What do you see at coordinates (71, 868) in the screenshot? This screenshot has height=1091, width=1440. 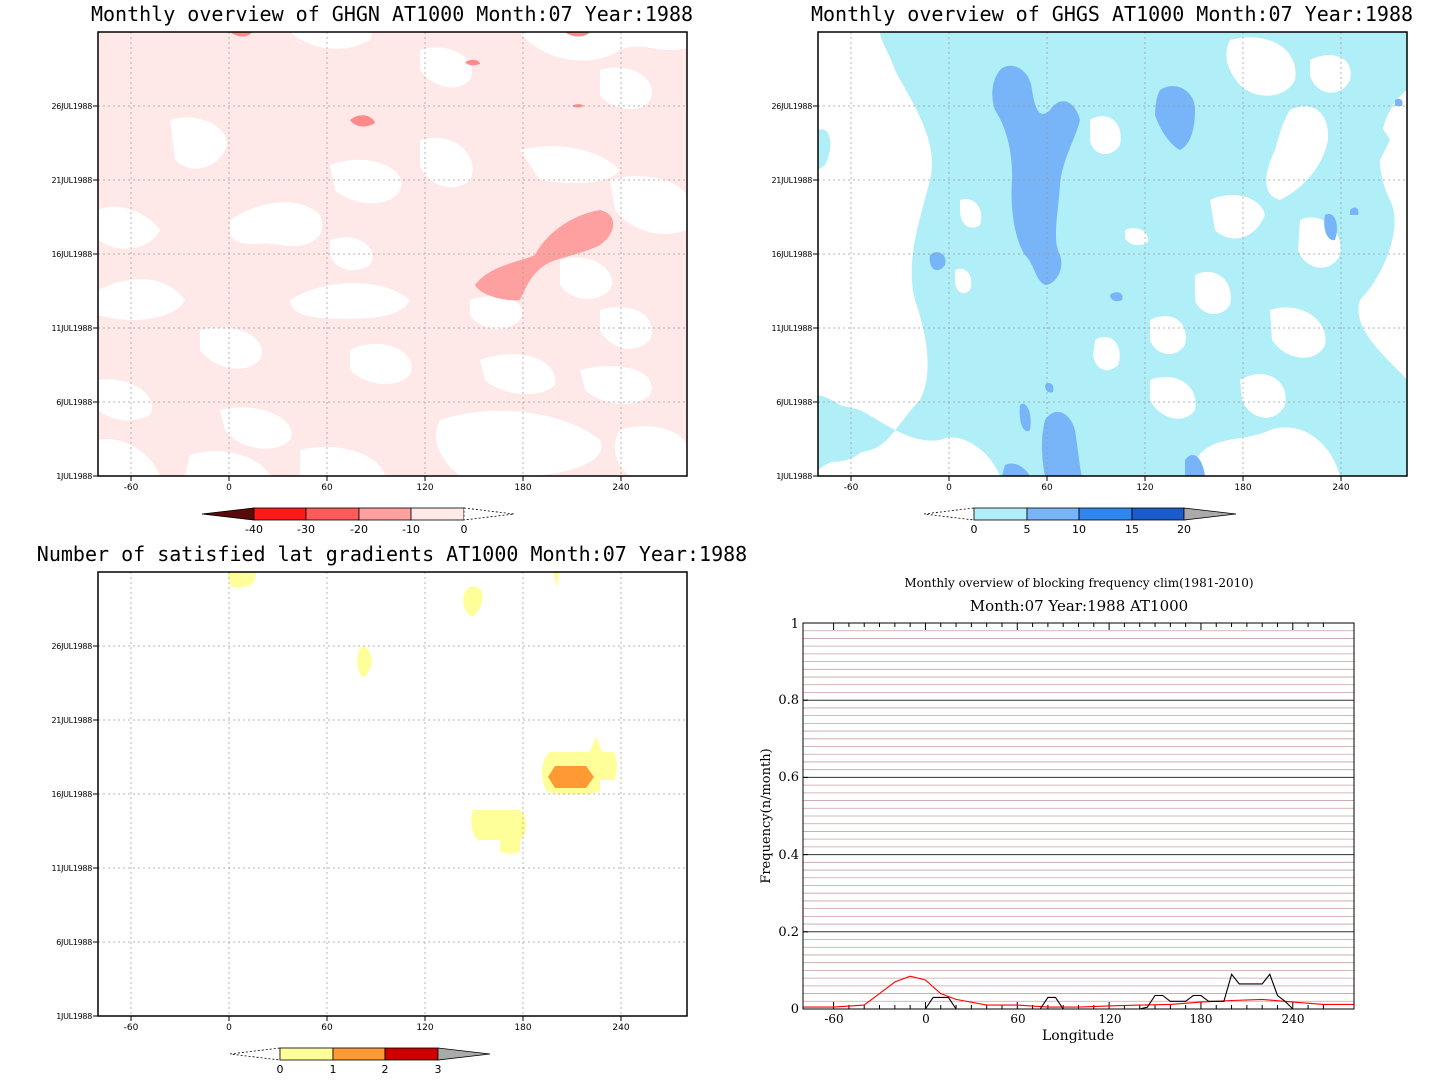 I see `p3-ytick-2: 11JUL1988` at bounding box center [71, 868].